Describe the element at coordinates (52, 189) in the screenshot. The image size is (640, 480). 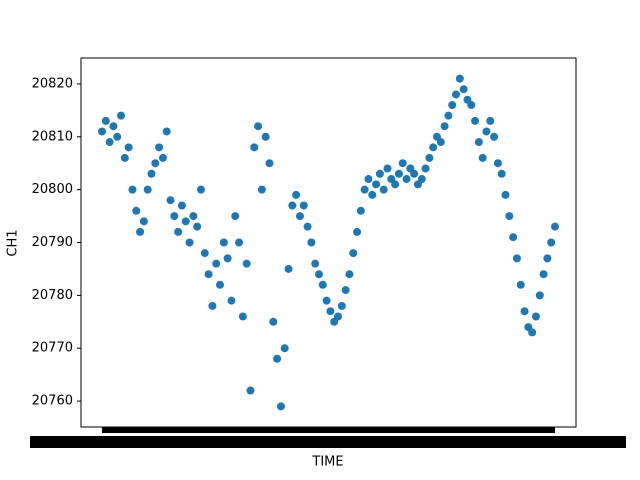
I see `y-tick-label: 20800` at that location.